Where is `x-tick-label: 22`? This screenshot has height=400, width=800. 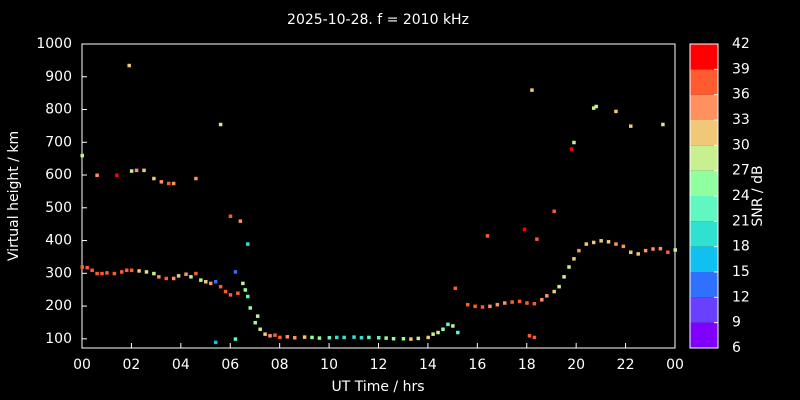
x-tick-label: 22 is located at coordinates (626, 365).